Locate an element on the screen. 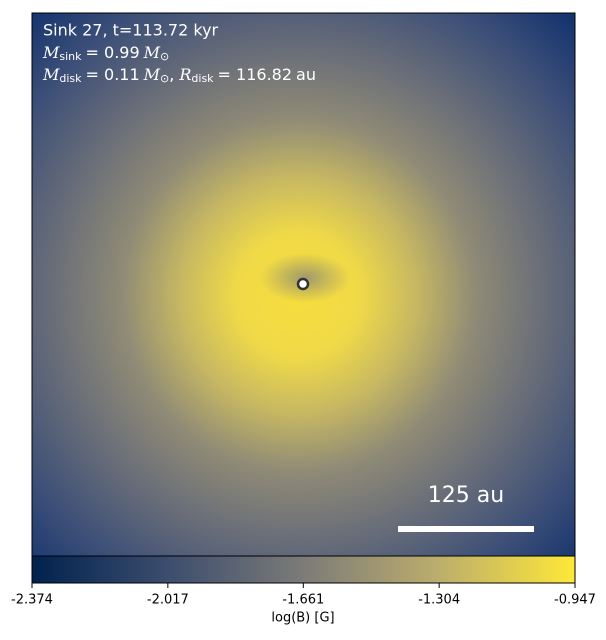  colorbar-tick-label: -2.017 is located at coordinates (168, 600).